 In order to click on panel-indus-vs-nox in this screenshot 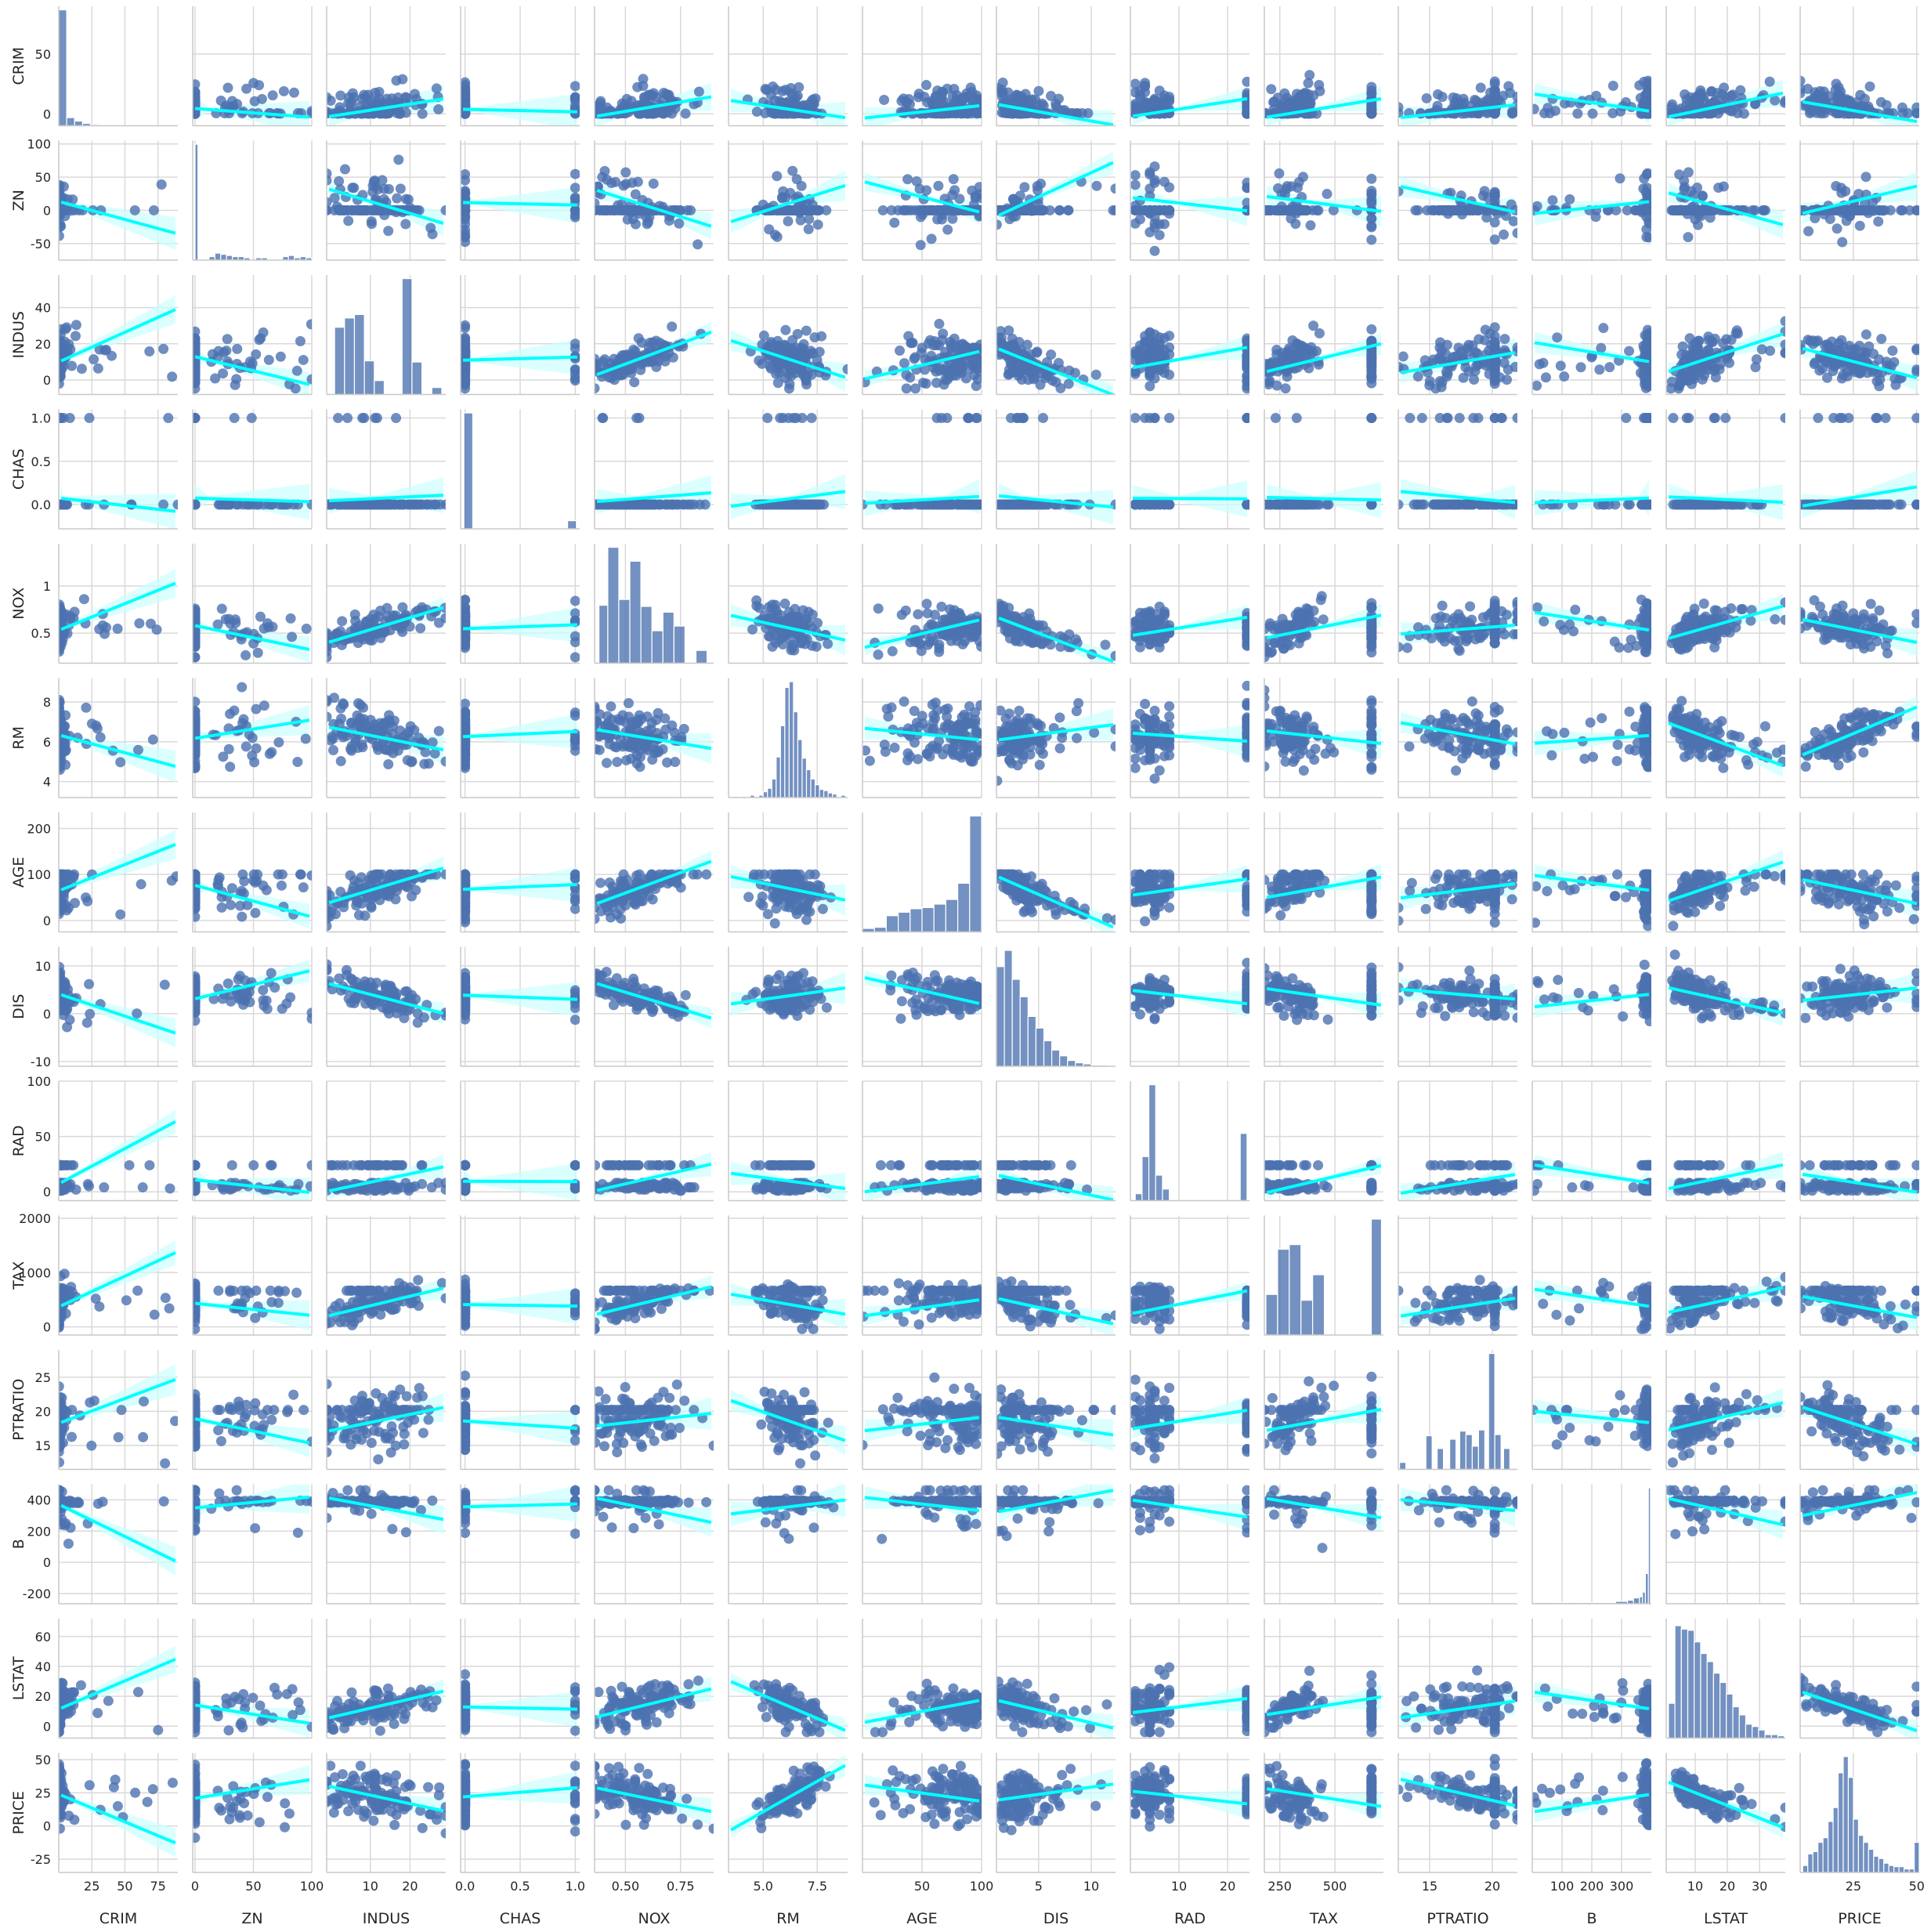, I will do `click(652, 335)`.